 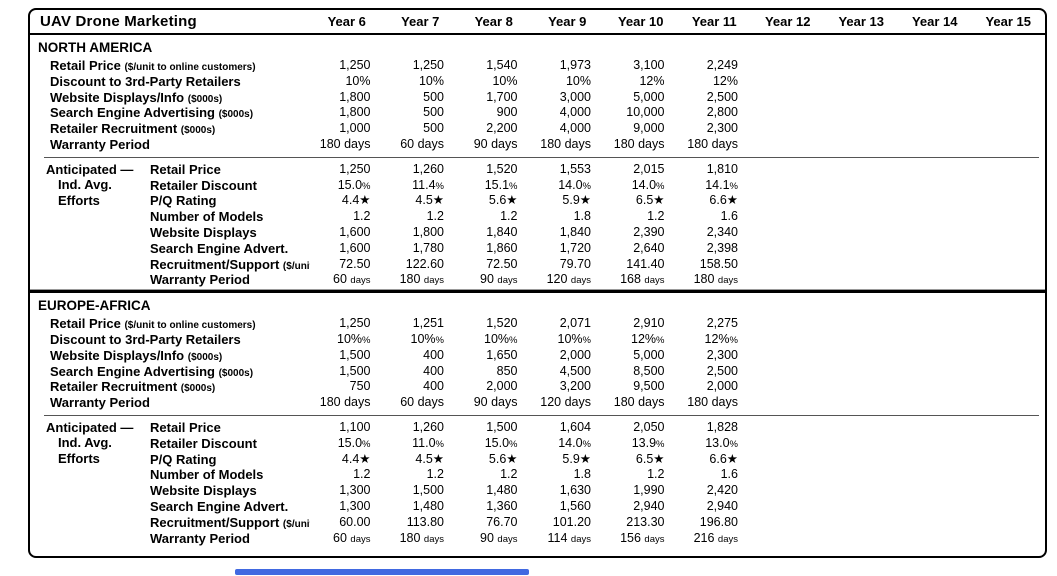 What do you see at coordinates (645, 521) in the screenshot?
I see `year-value-cell: 213.30` at bounding box center [645, 521].